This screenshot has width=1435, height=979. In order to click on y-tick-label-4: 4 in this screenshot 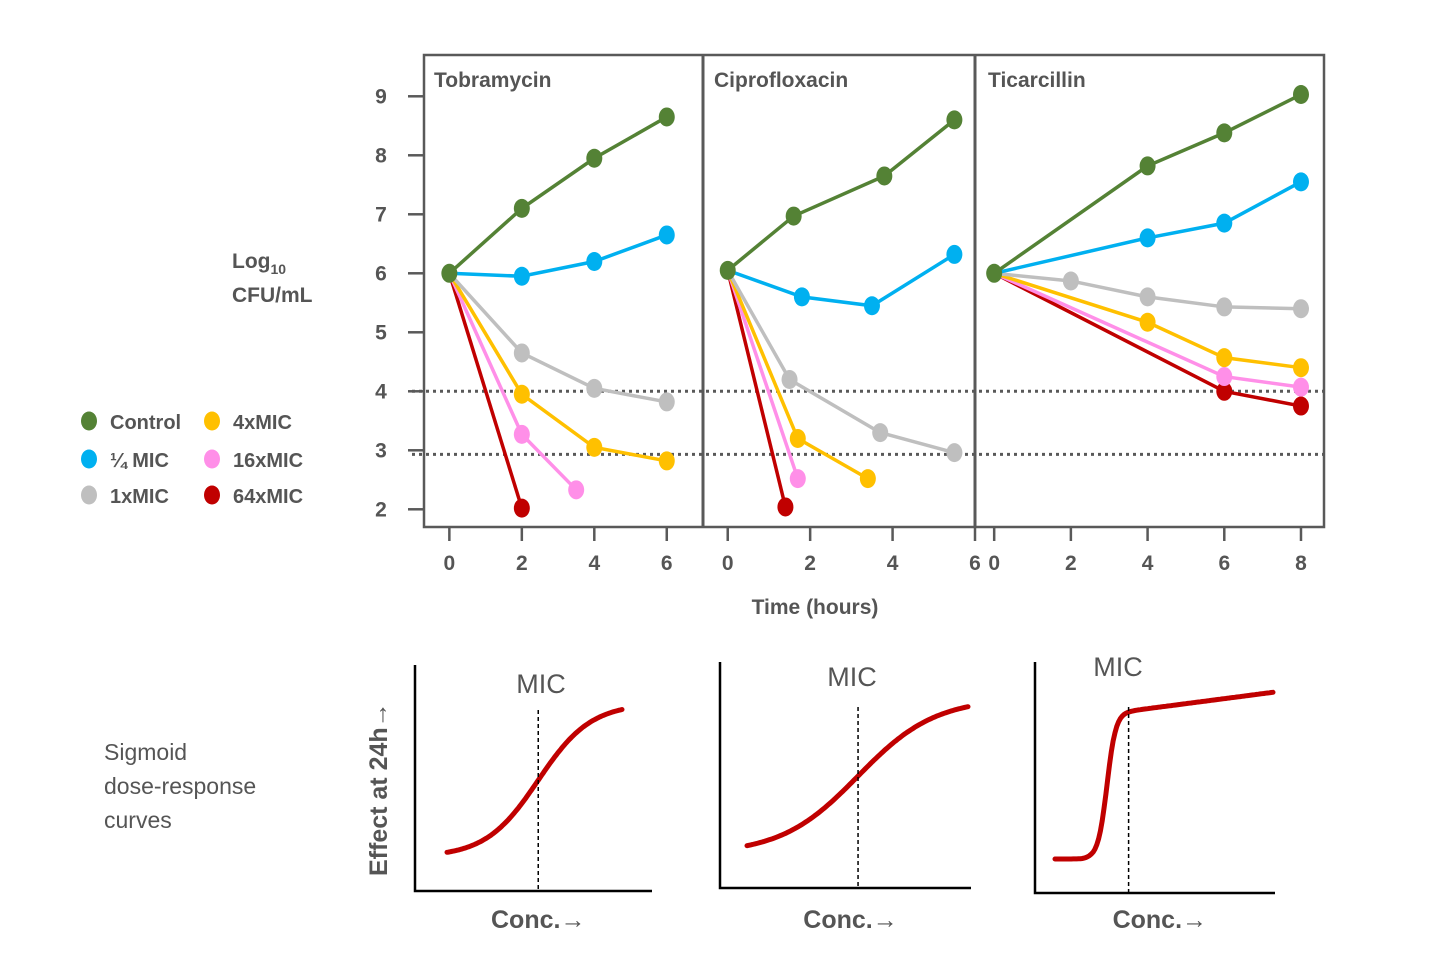, I will do `click(381, 391)`.